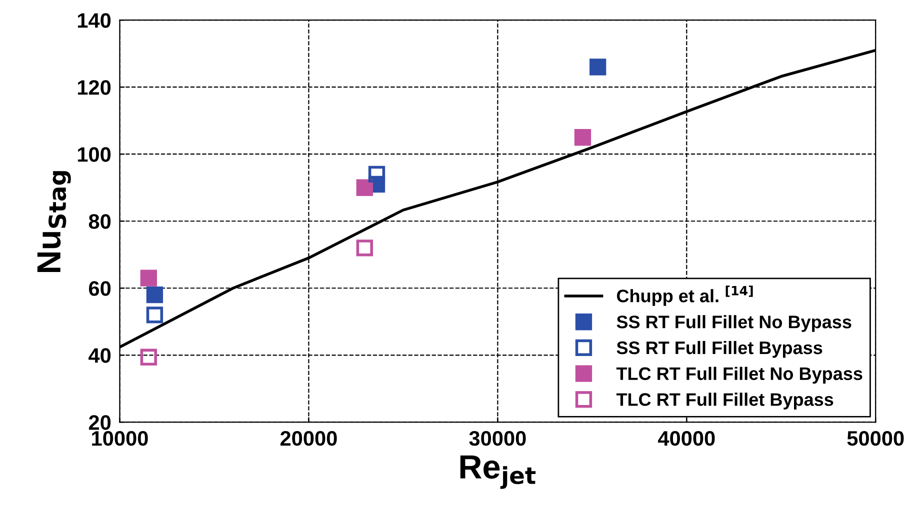  What do you see at coordinates (99, 221) in the screenshot?
I see `y-tick-label: 80` at bounding box center [99, 221].